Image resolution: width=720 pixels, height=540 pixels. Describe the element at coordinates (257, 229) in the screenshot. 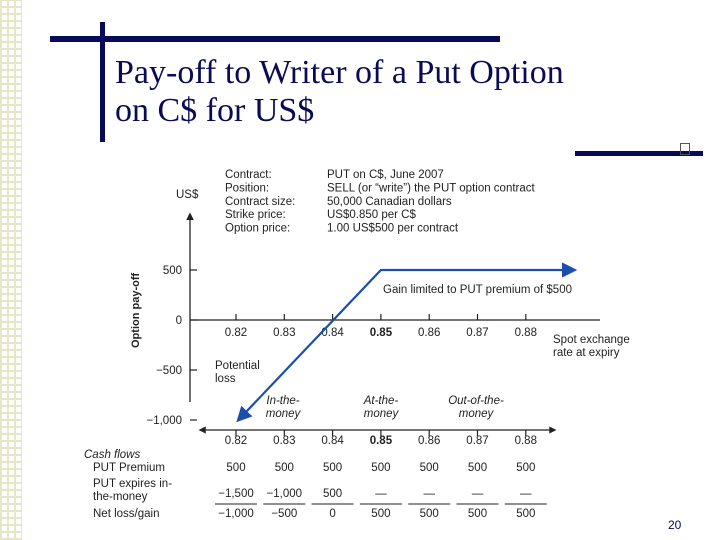

I see `contract-label: Option price:` at that location.